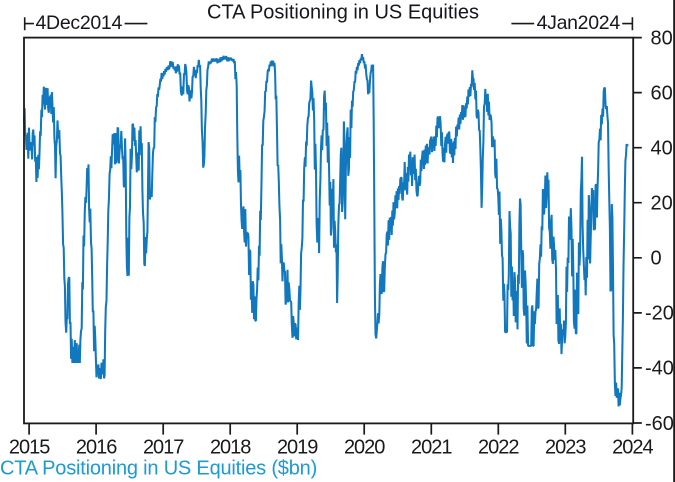  I want to click on svg-text: 80, so click(662, 38).